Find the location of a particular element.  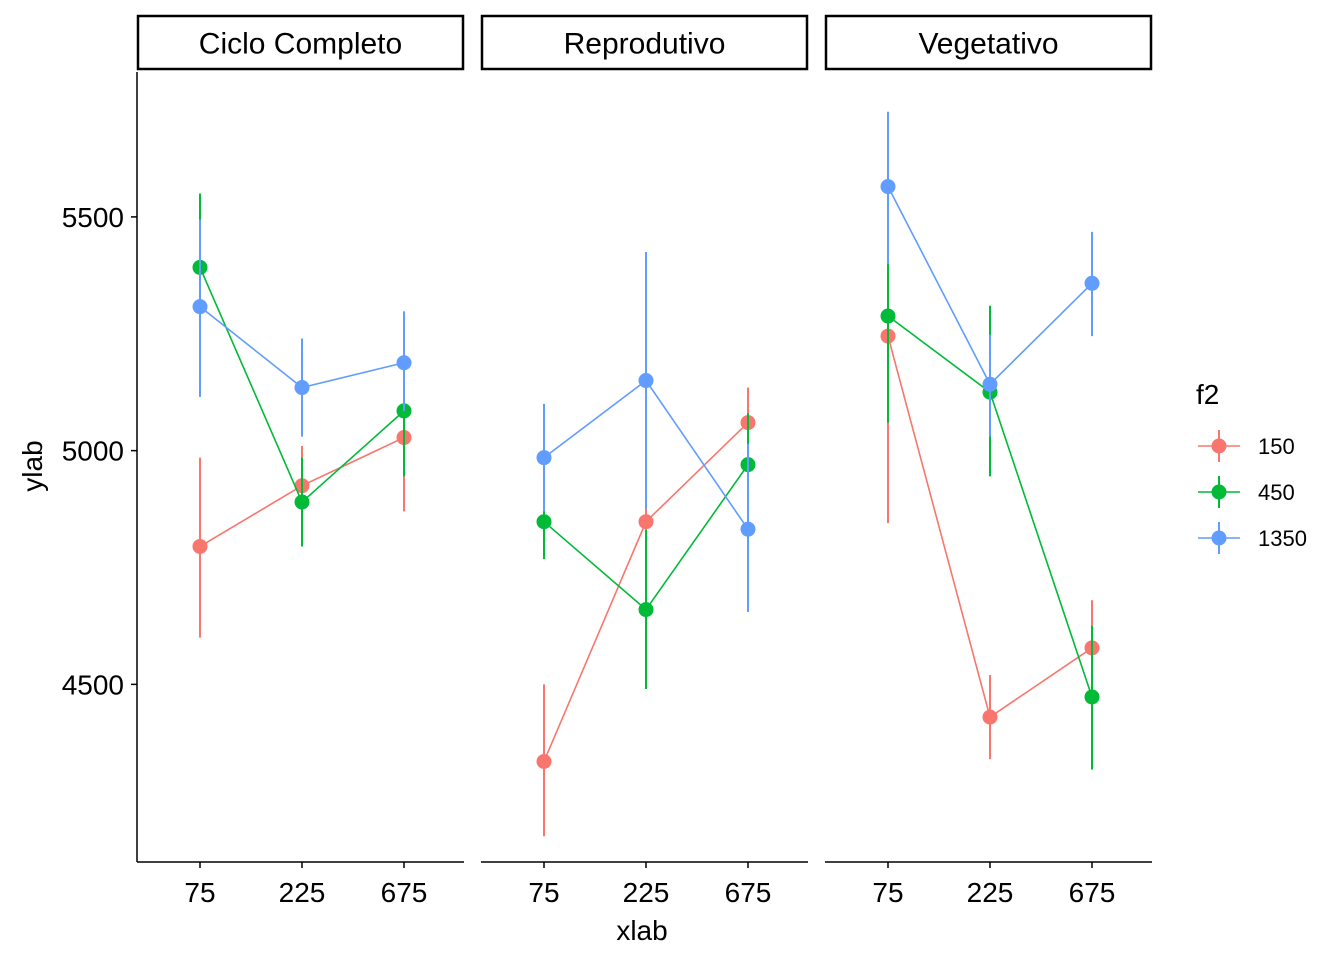

legend: f2 150 450 1350 is located at coordinates (1251, 466).